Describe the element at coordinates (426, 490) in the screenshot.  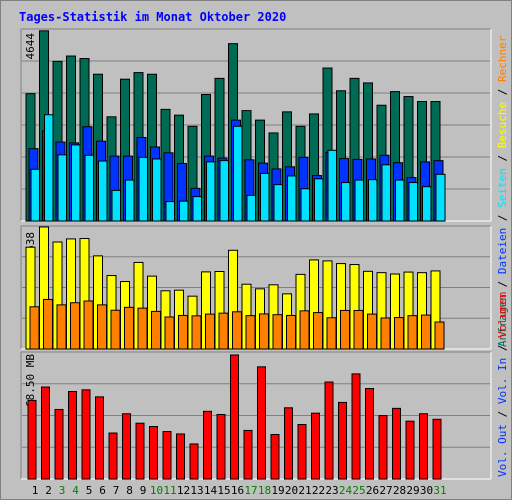
I see `day-label-30: 30` at that location.